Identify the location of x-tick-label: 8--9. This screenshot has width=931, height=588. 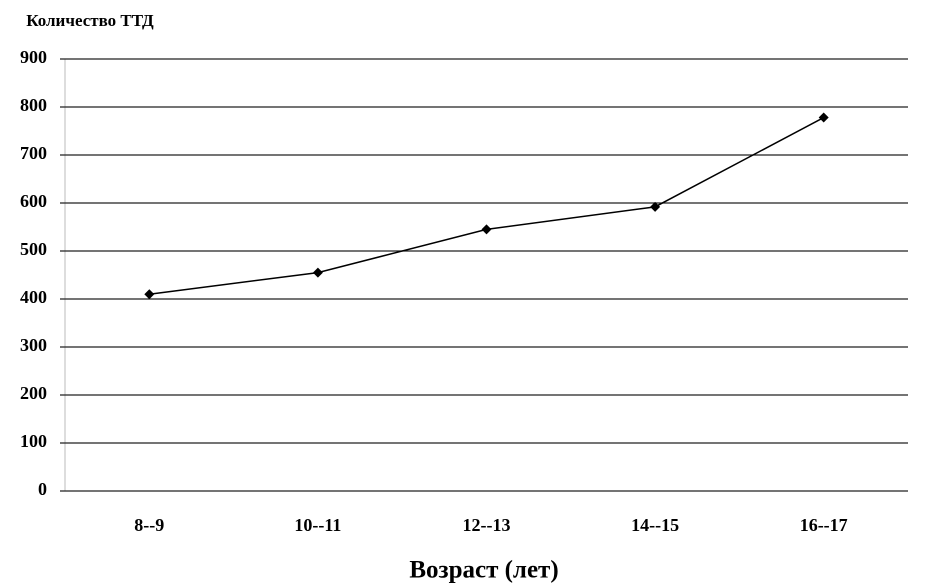
(149, 525).